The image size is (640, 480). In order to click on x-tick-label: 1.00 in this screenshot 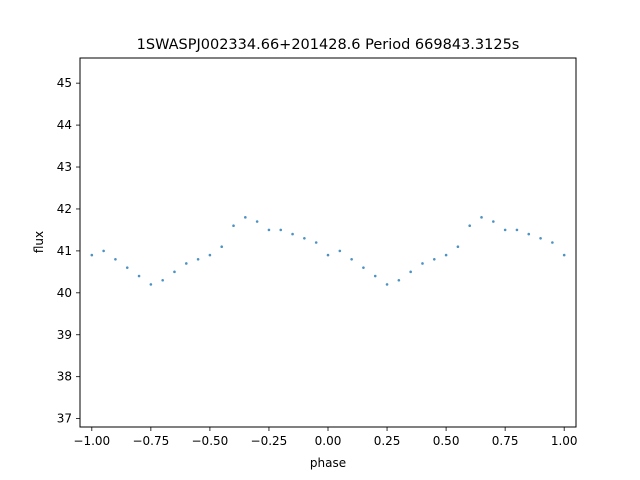, I will do `click(564, 441)`.